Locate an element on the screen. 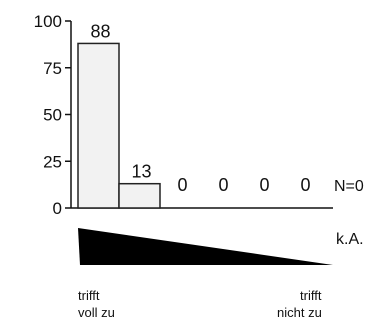  y-tick-label: 100 is located at coordinates (48, 21).